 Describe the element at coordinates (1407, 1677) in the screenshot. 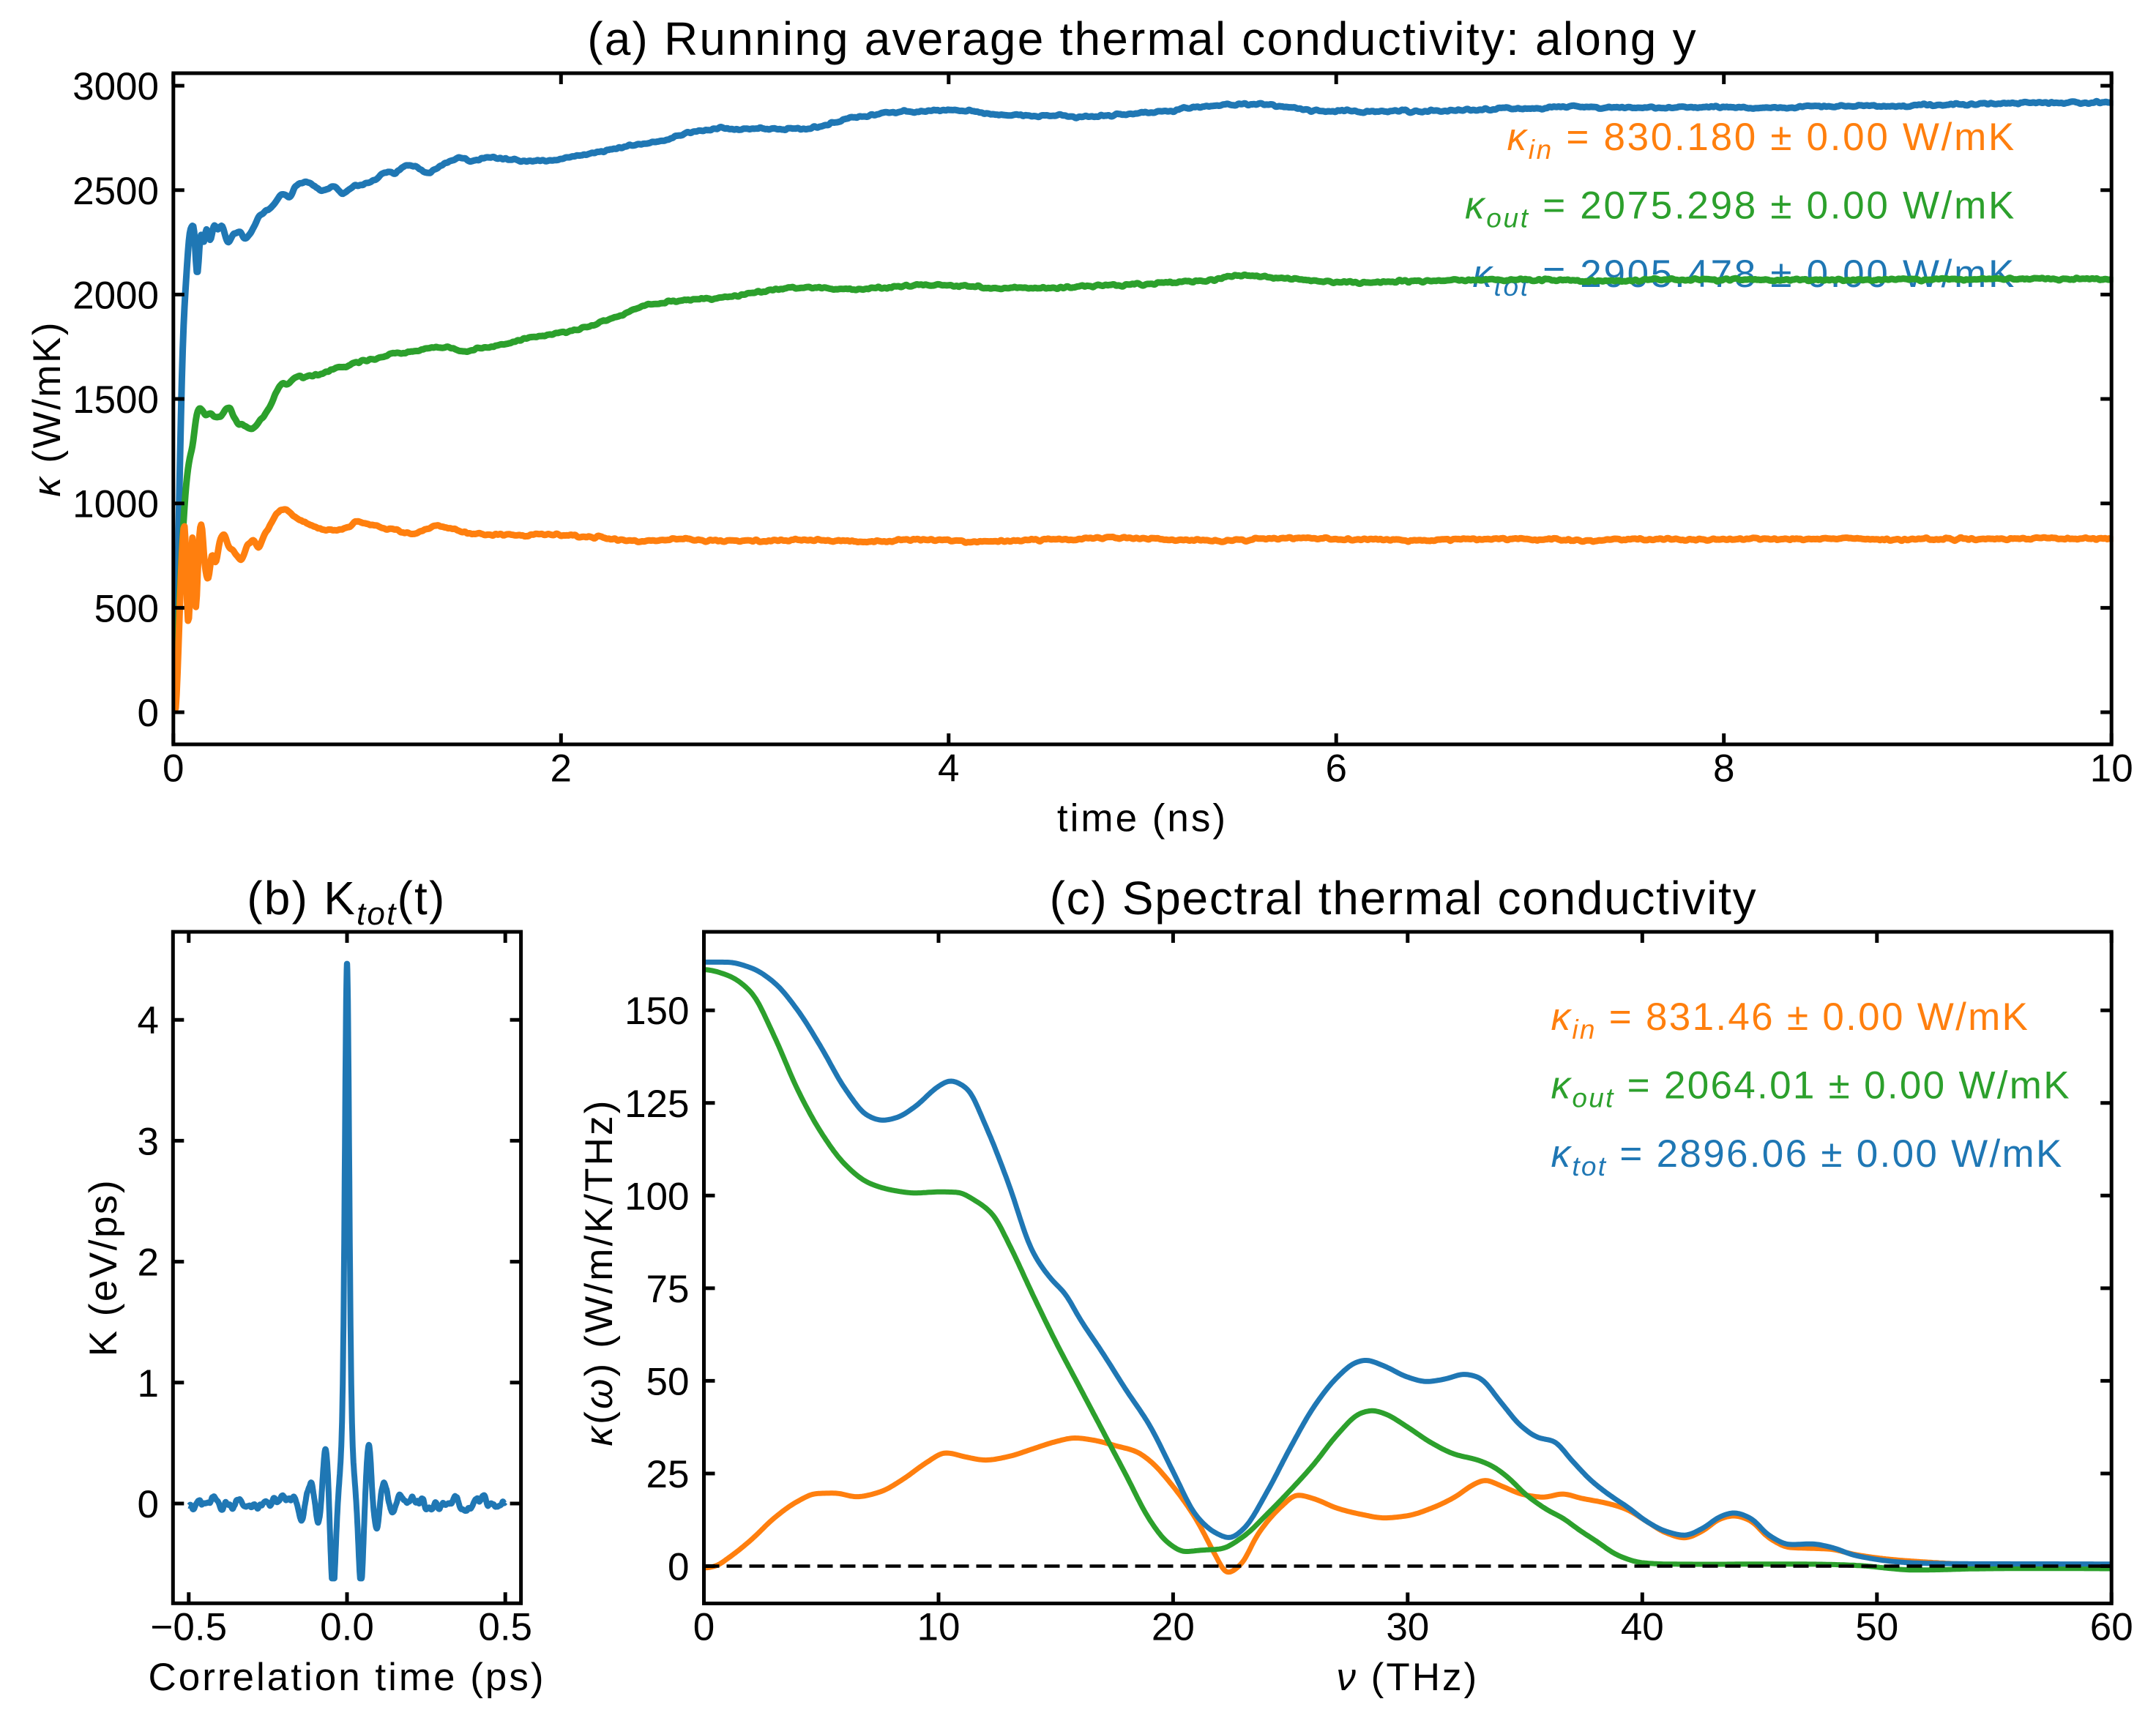

I see `svg-text: ν (THz)` at that location.